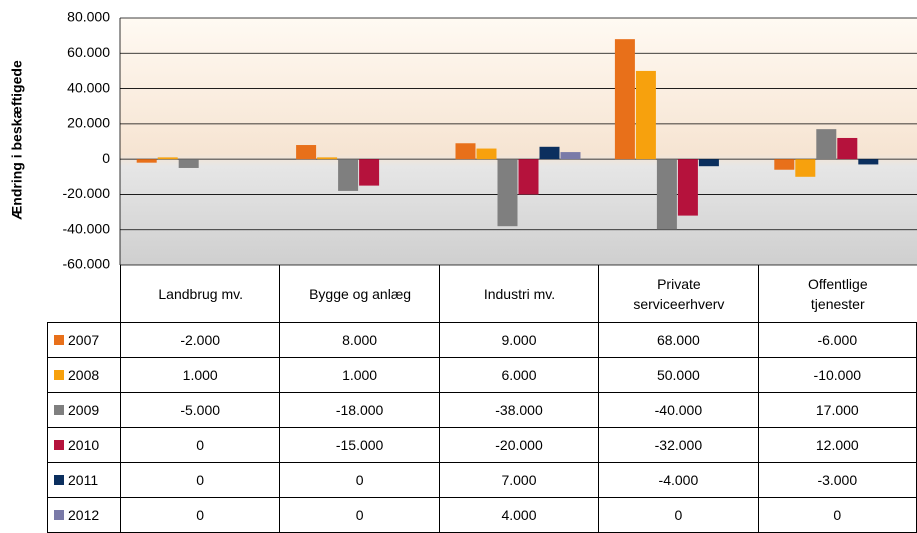 The height and width of the screenshot is (533, 917). I want to click on table-cell: 4.000, so click(519, 515).